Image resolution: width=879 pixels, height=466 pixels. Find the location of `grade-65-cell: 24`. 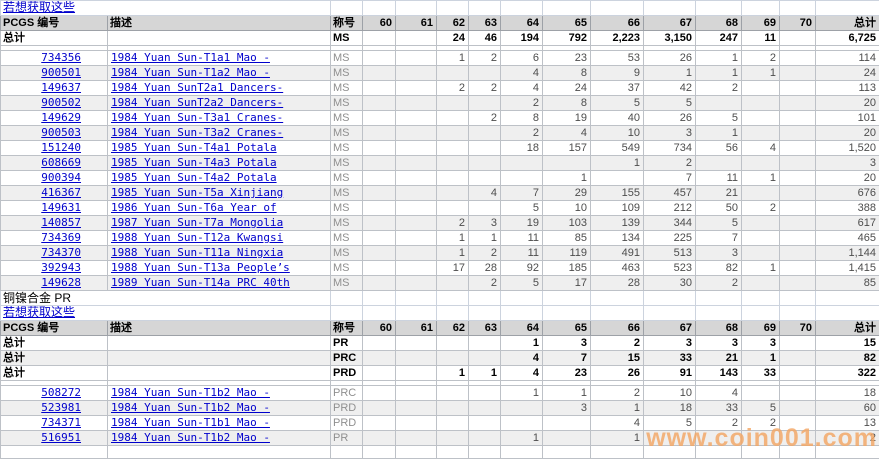

grade-65-cell: 24 is located at coordinates (567, 88).